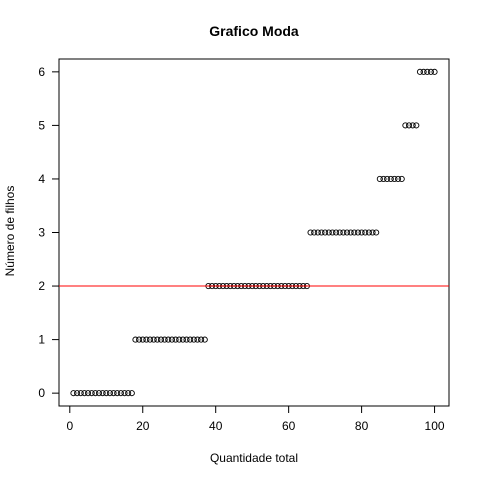 The width and height of the screenshot is (480, 480). I want to click on y-tick-label: 6, so click(41, 72).